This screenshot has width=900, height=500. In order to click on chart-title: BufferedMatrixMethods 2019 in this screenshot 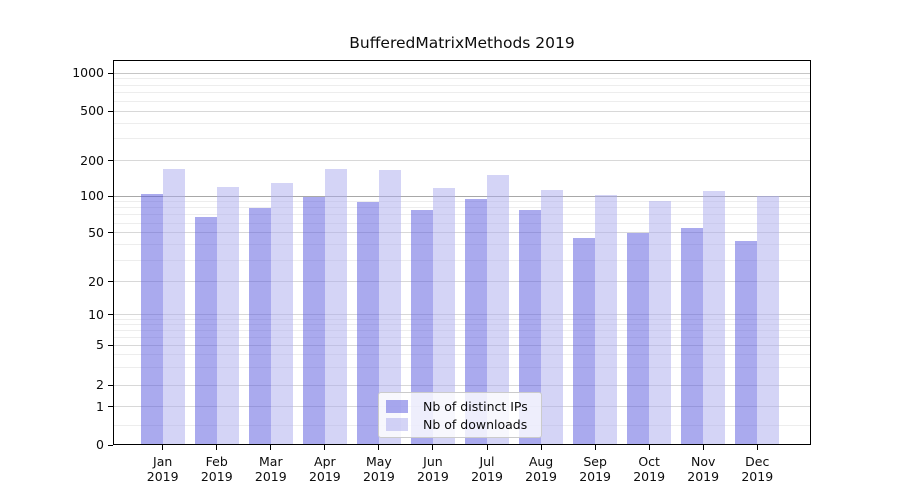, I will do `click(462, 43)`.